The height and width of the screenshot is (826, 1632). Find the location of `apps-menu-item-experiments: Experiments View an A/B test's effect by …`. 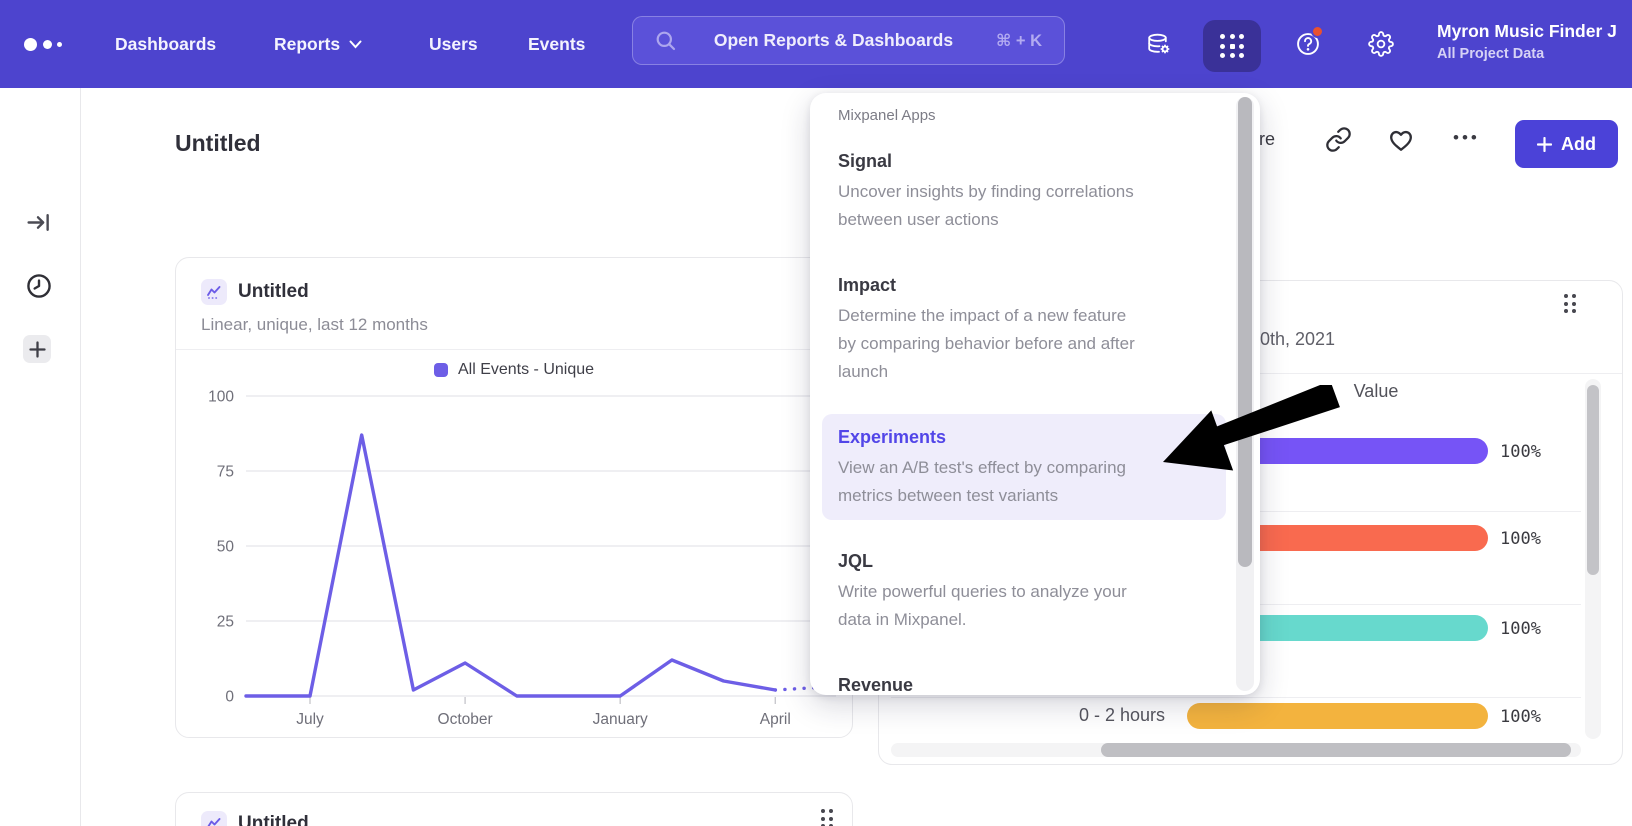

apps-menu-item-experiments: Experiments View an A/B test's effect by … is located at coordinates (1024, 467).